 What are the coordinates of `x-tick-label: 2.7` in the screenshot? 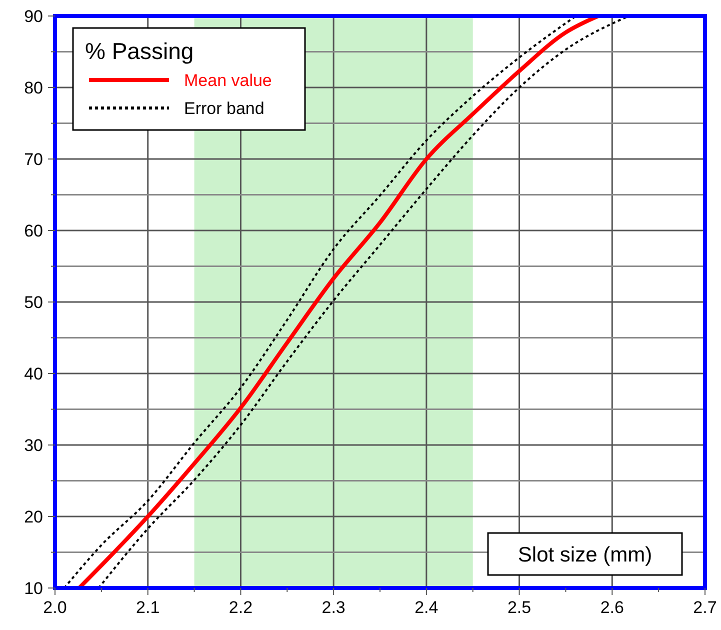 It's located at (705, 607).